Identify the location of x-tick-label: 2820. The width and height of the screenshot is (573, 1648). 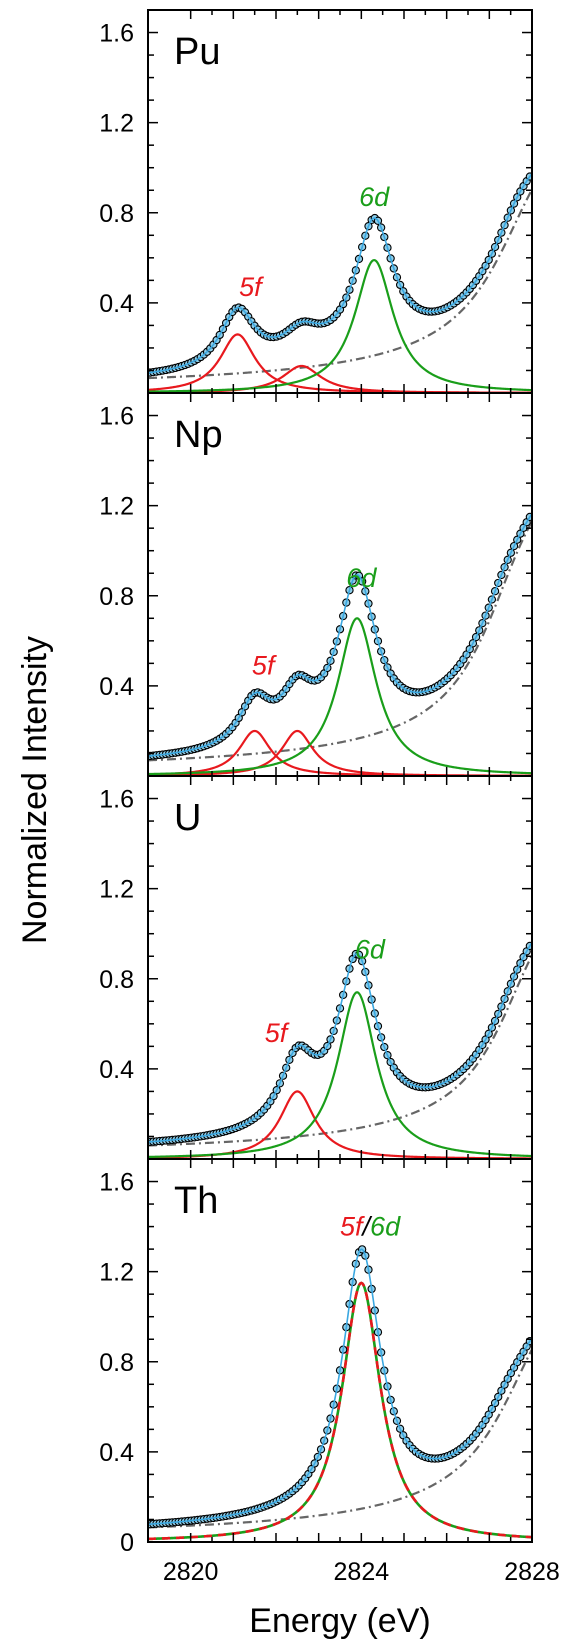
(191, 1572).